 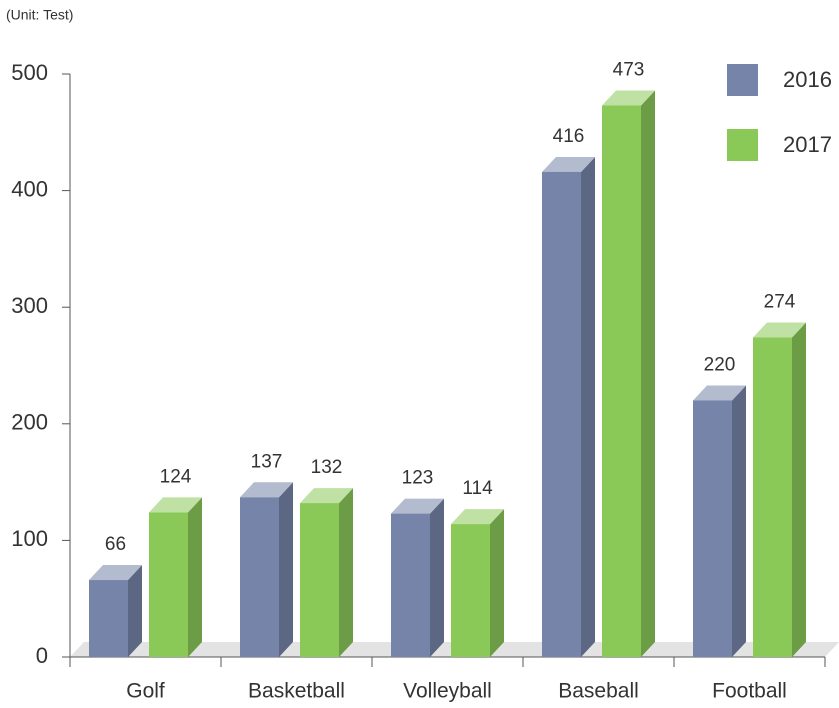 I want to click on value-label: 473, so click(x=629, y=69).